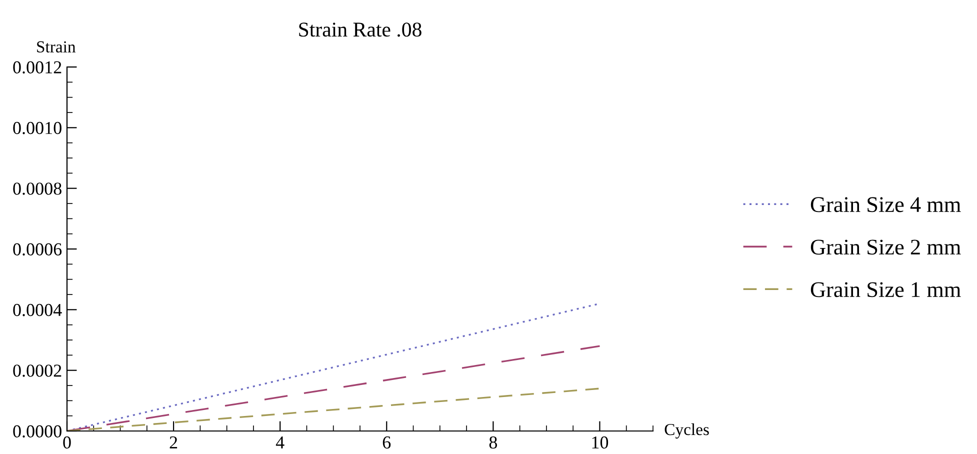 This screenshot has width=977, height=454. Describe the element at coordinates (686, 431) in the screenshot. I see `x-axis-title: Cycles` at that location.